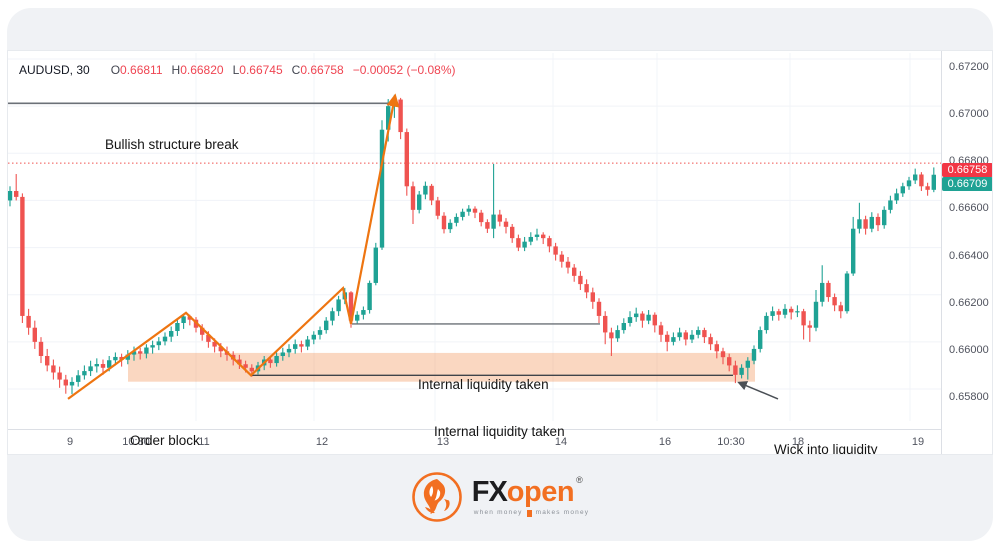 This screenshot has width=1000, height=549. Describe the element at coordinates (141, 70) in the screenshot. I see `open-value: 0.66811` at that location.